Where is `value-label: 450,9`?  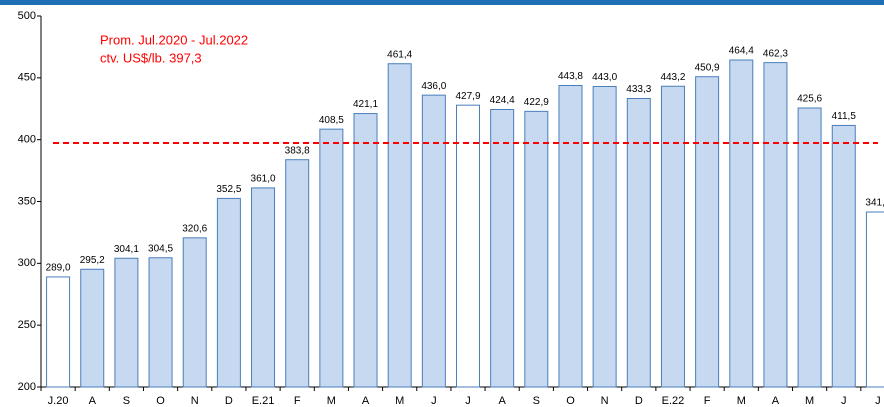 value-label: 450,9 is located at coordinates (707, 67).